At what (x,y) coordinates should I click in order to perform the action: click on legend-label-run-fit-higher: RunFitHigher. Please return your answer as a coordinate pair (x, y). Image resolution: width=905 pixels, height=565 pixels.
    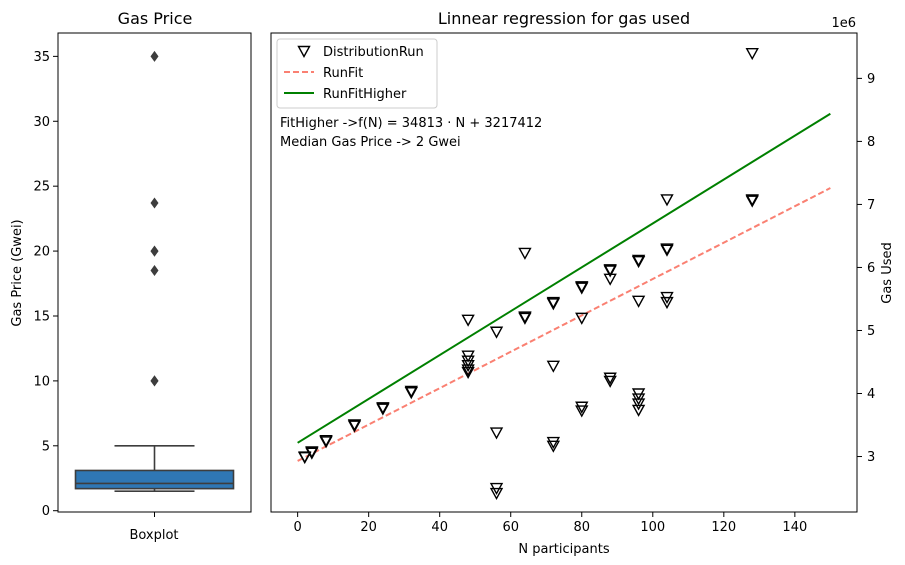
    Looking at the image, I should click on (365, 94).